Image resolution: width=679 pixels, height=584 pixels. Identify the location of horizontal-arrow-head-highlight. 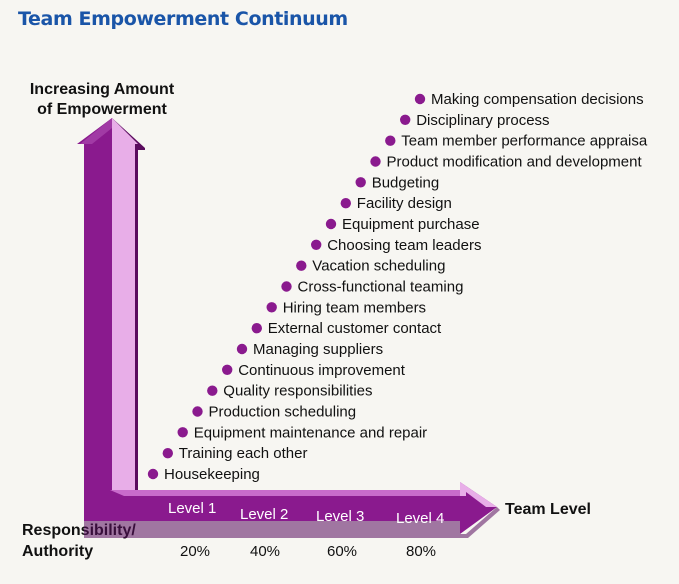
(478, 494).